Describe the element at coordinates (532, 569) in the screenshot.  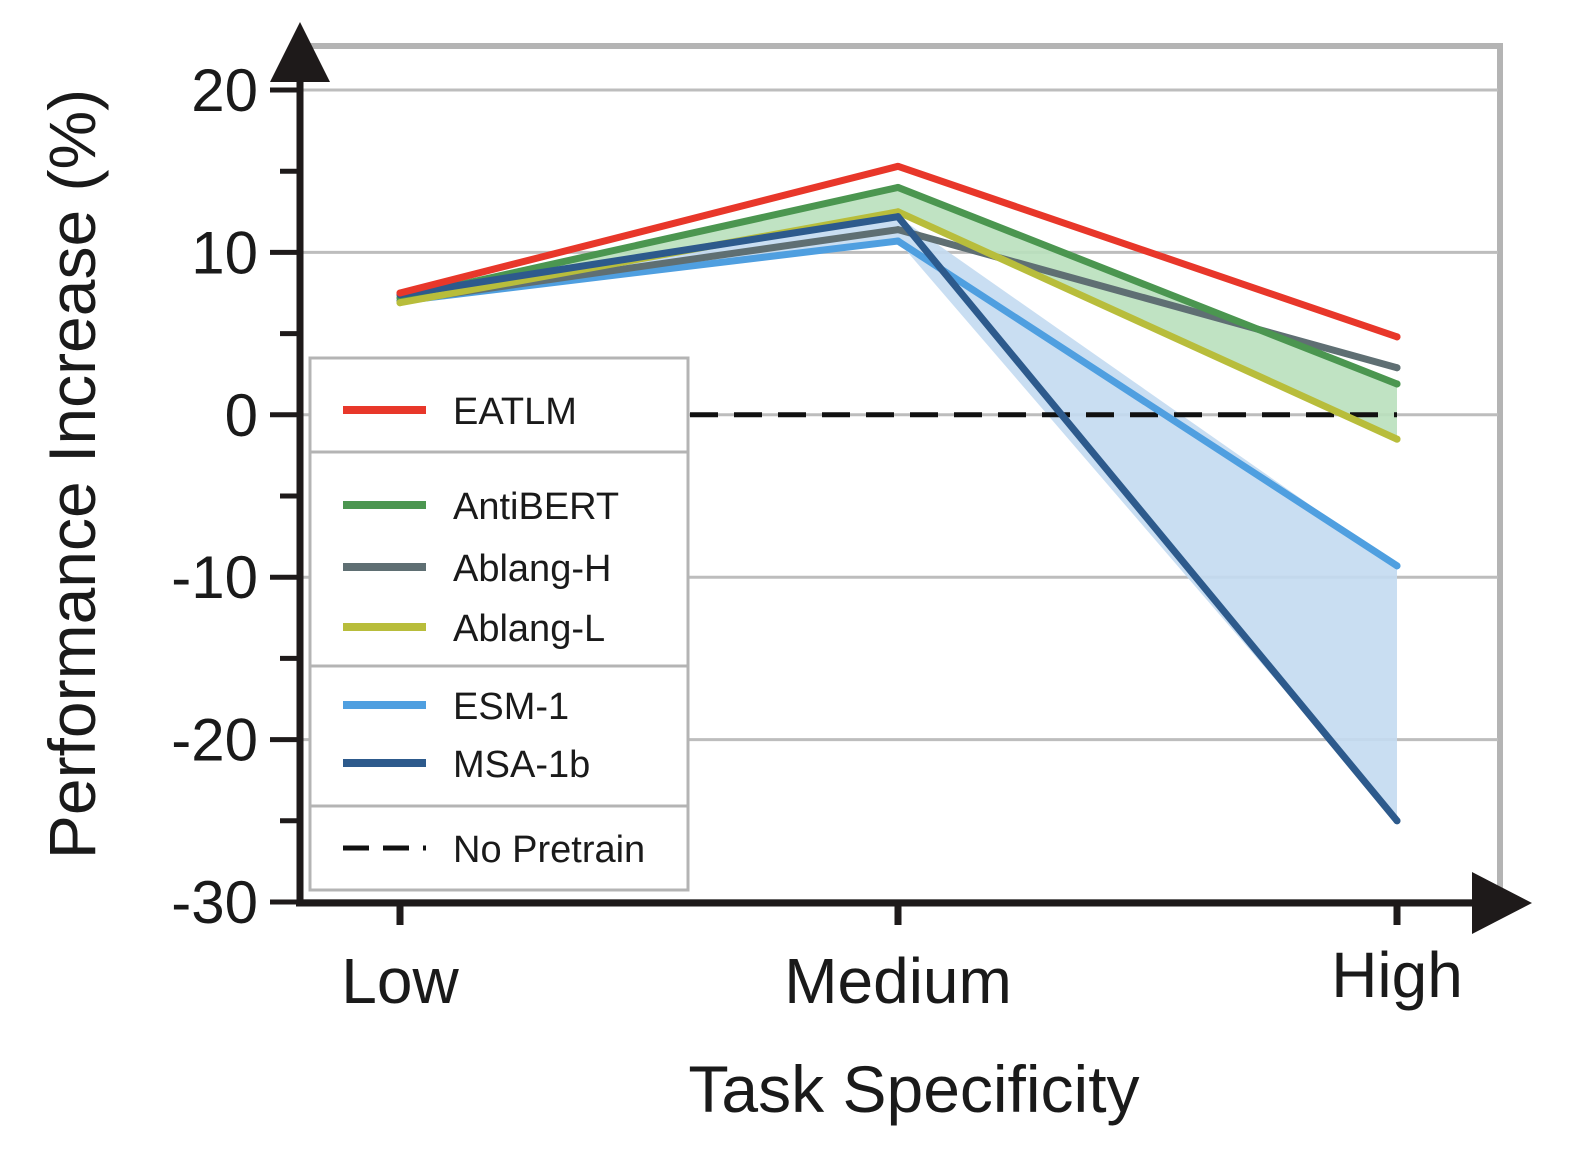
I see `legend-label-ablang-h: Ablang-H` at that location.